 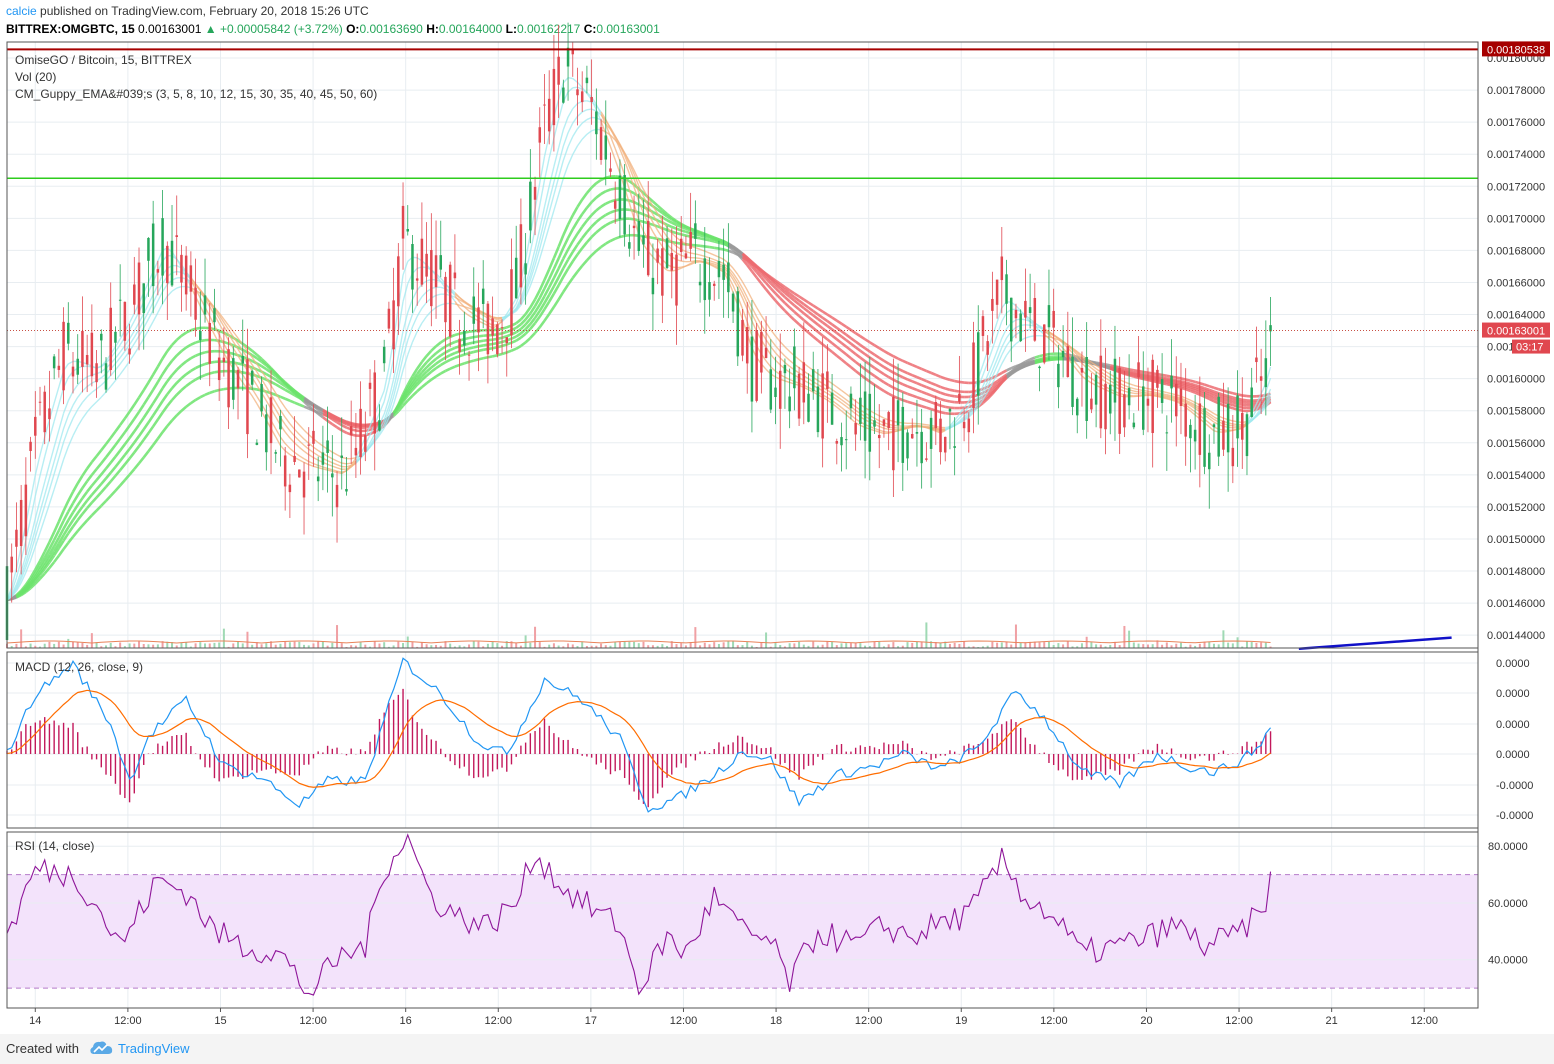 What do you see at coordinates (154, 1048) in the screenshot?
I see `tradingview-brand: TradingView` at bounding box center [154, 1048].